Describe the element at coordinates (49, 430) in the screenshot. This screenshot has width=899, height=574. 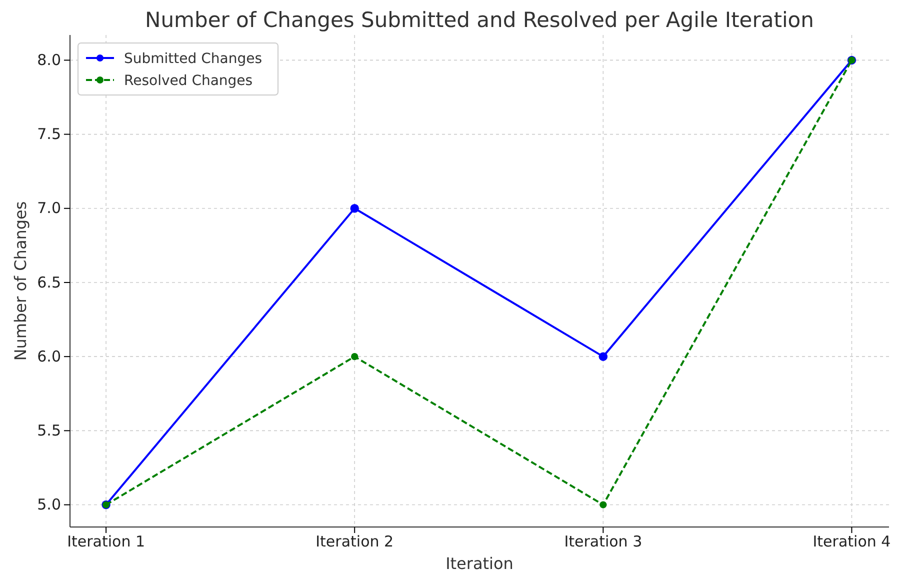
I see `y-tick-label: 5.5` at that location.